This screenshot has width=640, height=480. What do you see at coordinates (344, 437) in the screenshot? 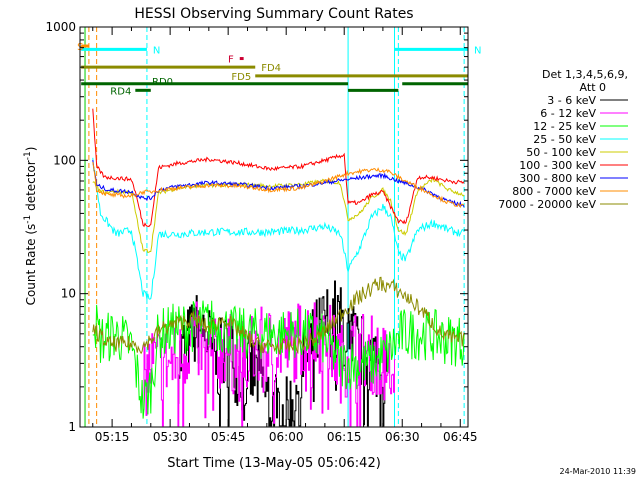
I see `x-tick-label-4: 06:15` at bounding box center [344, 437].